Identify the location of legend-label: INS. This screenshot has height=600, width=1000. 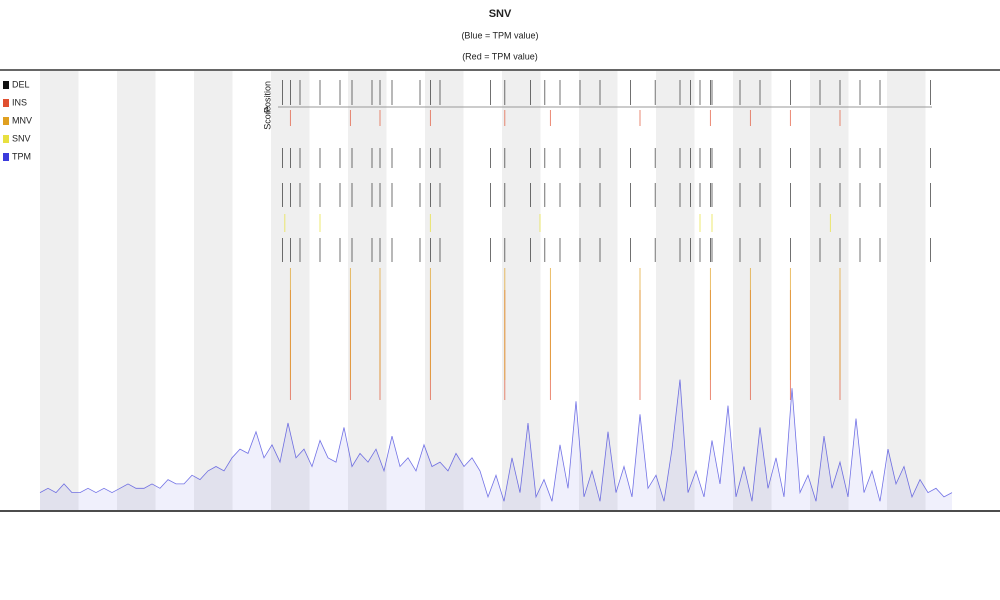
(19, 102).